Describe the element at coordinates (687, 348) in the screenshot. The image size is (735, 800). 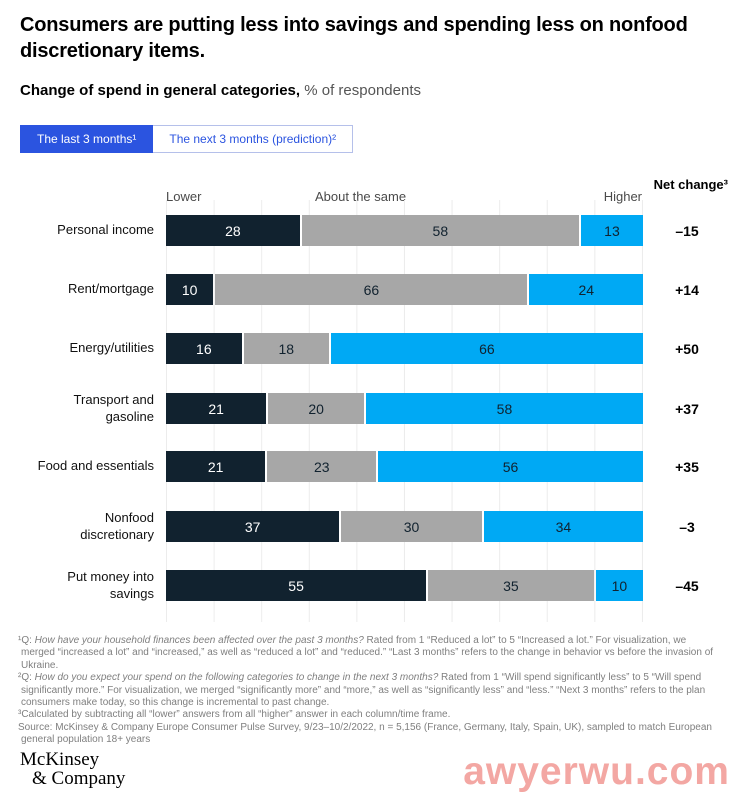
I see `net-change-value: +50` at that location.